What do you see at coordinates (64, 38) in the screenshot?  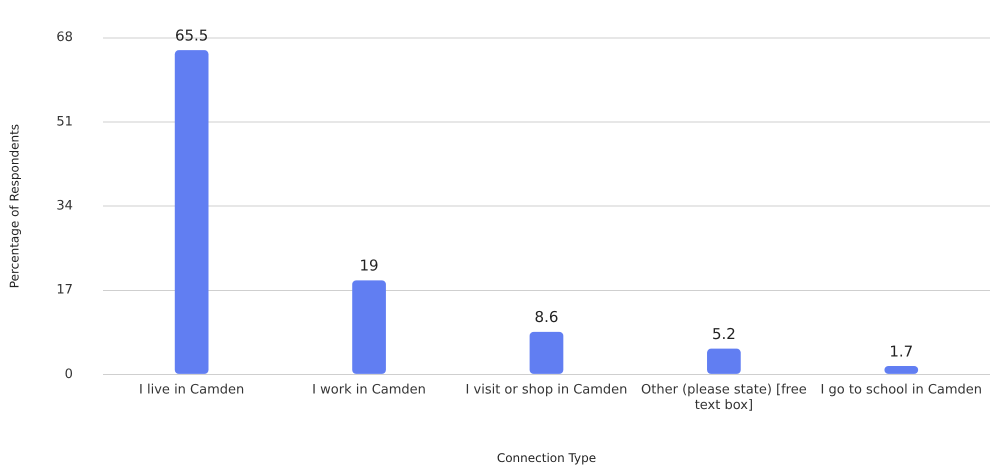 I see `y-tick-label: 68` at bounding box center [64, 38].